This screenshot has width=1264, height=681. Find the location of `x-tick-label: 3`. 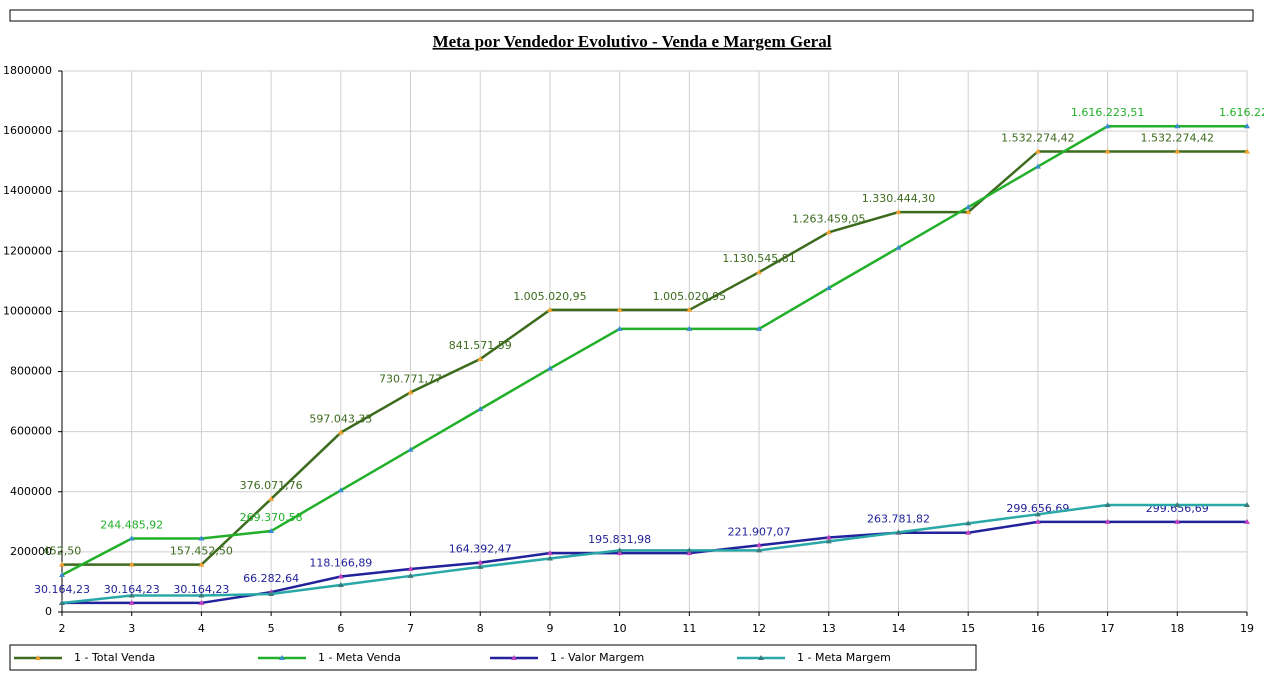

x-tick-label: 3 is located at coordinates (131, 628).